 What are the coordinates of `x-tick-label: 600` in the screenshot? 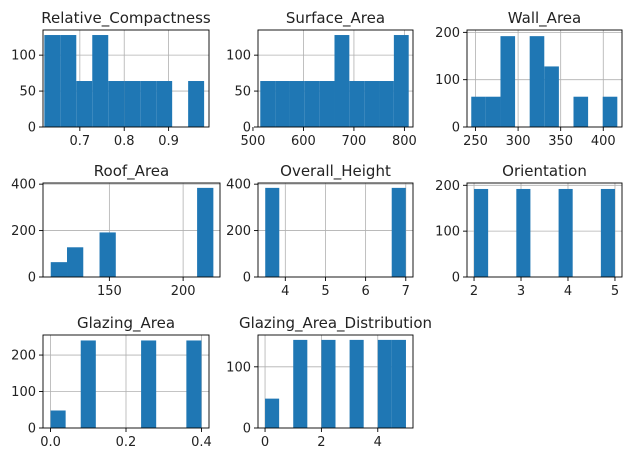 It's located at (303, 141).